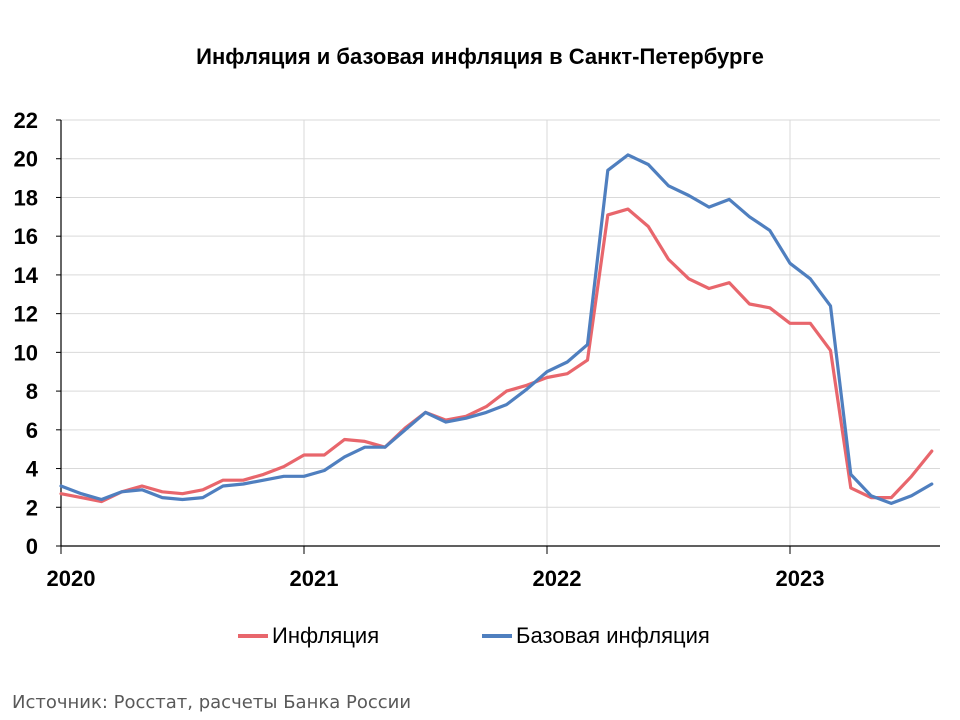  What do you see at coordinates (26, 120) in the screenshot?
I see `y-tick-label: 22` at bounding box center [26, 120].